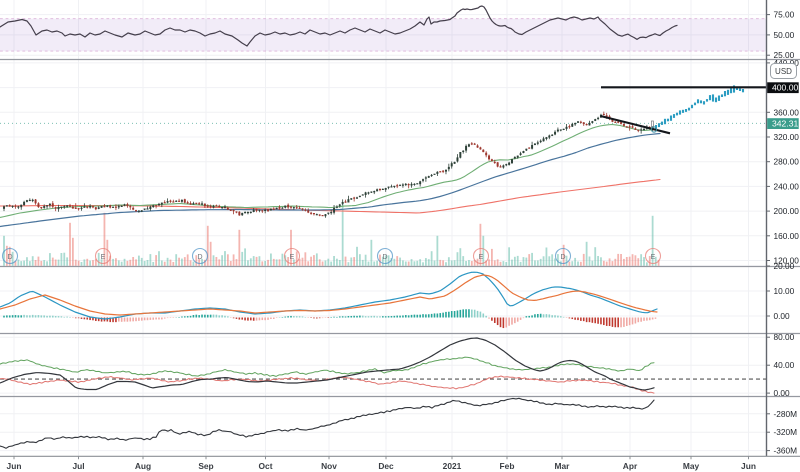  What do you see at coordinates (784, 15) in the screenshot?
I see `svg-text: 75.00` at bounding box center [784, 15].